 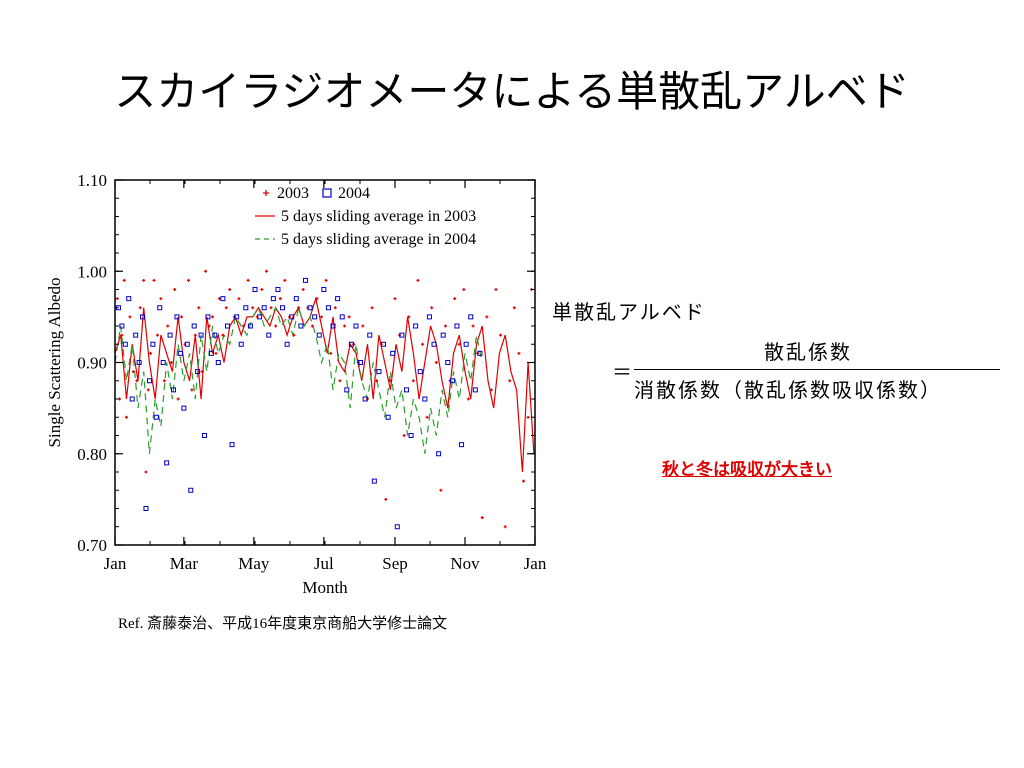 I want to click on plot-area, so click(x=325, y=399).